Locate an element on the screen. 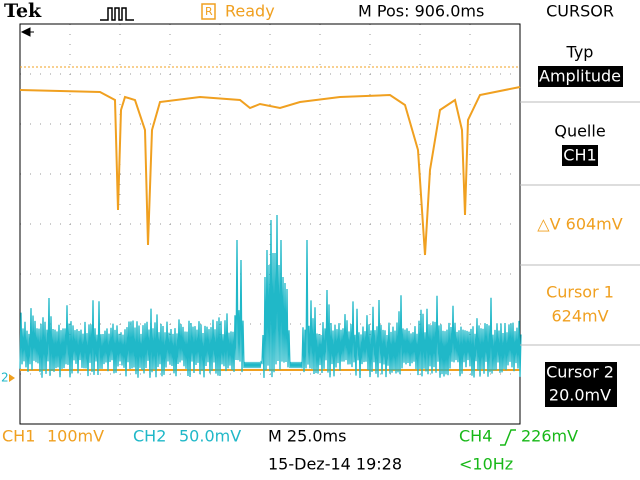 The height and width of the screenshot is (480, 640). menu-type-highlight is located at coordinates (580, 76).